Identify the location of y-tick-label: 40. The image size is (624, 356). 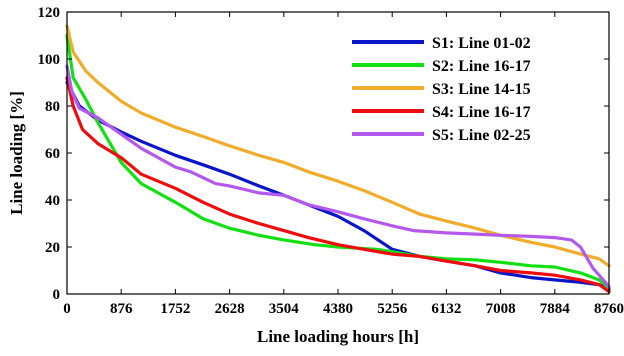
(52, 201).